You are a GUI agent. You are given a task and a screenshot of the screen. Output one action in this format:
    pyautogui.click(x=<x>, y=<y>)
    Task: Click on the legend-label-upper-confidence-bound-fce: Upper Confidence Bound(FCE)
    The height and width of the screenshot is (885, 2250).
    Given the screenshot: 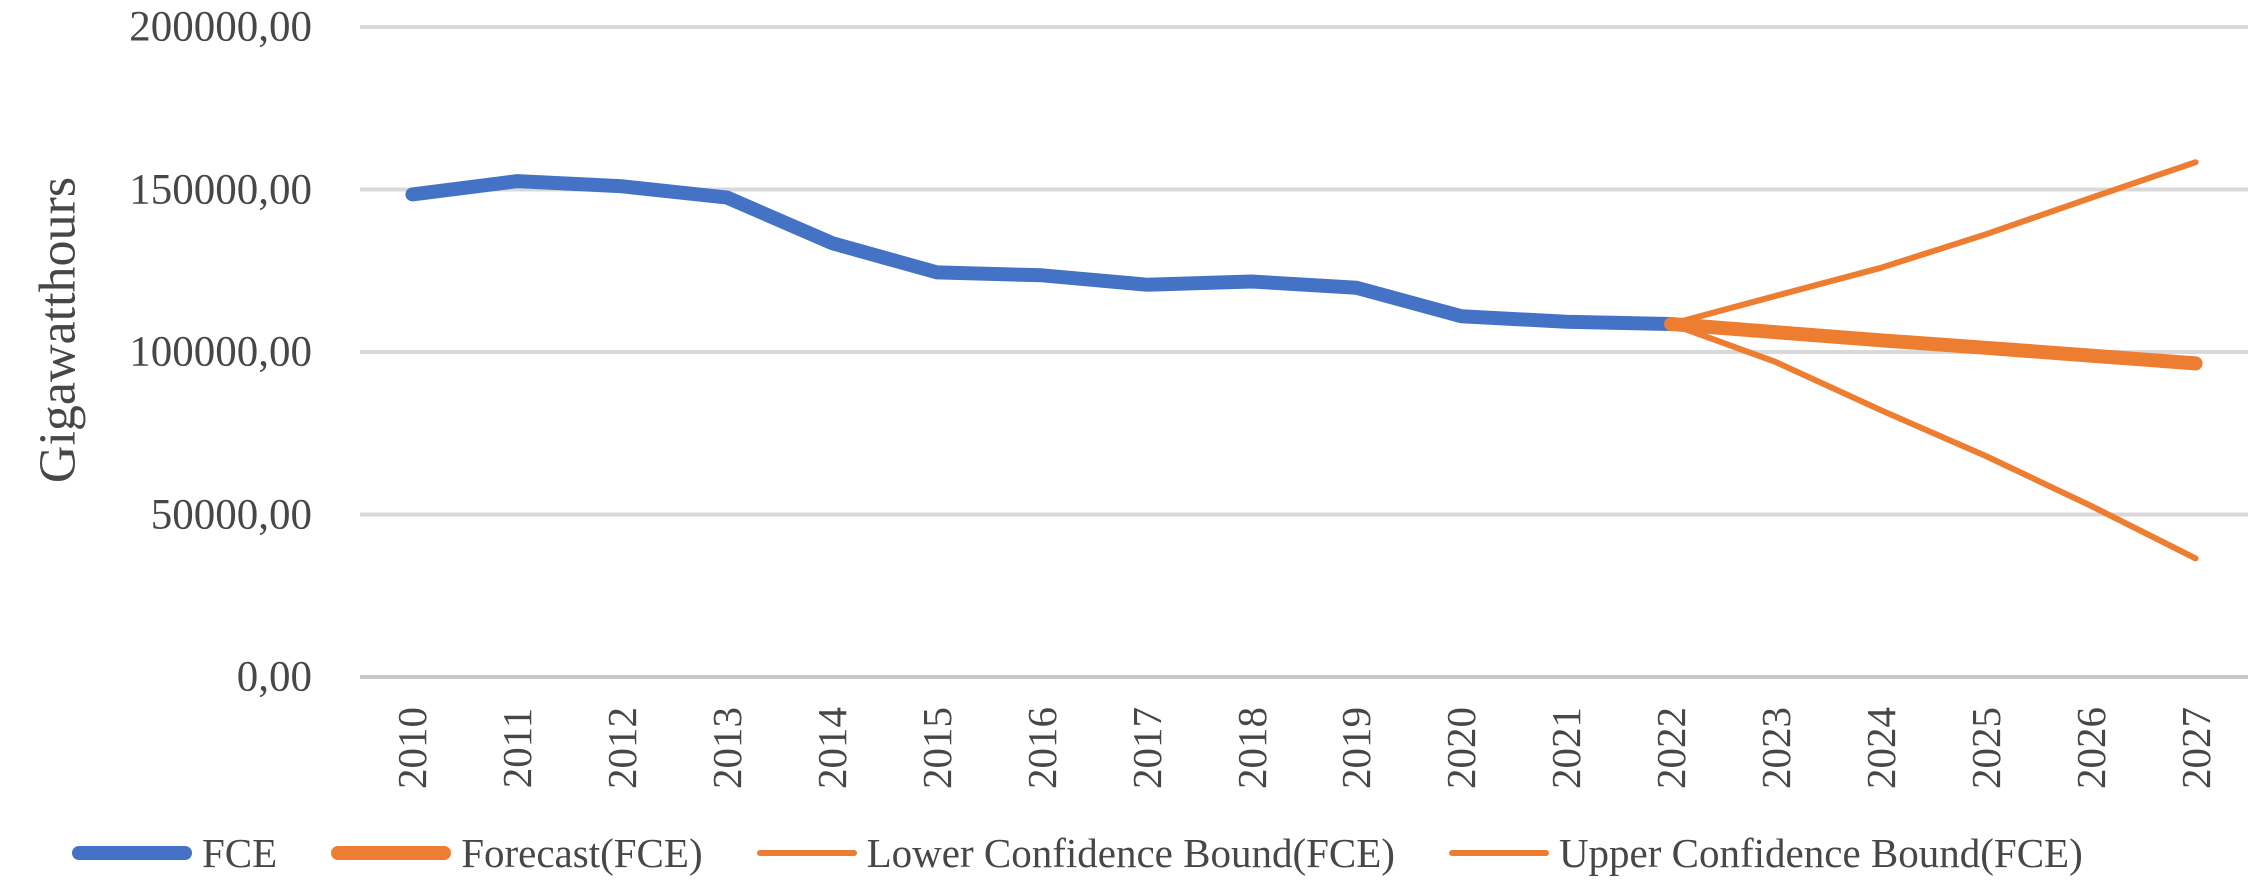 What is the action you would take?
    pyautogui.click(x=1820, y=853)
    